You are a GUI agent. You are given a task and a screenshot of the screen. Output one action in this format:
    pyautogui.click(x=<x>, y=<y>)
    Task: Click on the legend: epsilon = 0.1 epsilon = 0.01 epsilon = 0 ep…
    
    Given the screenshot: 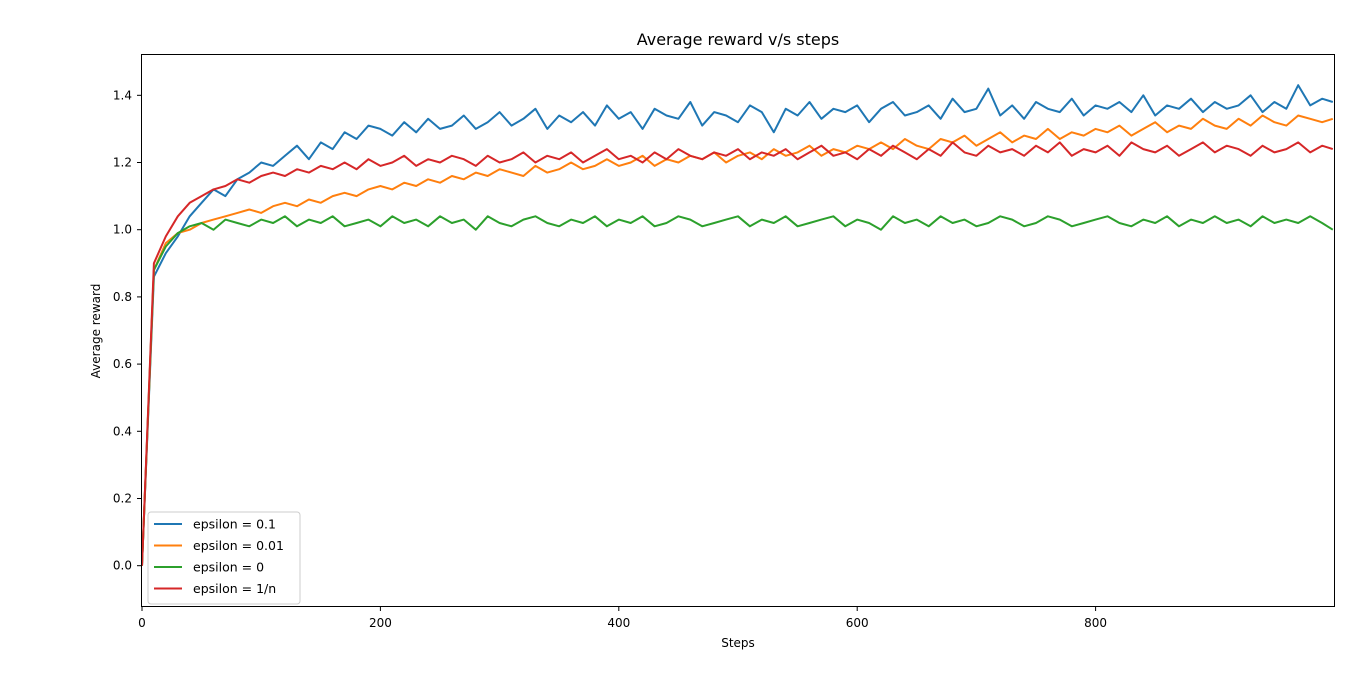 What is the action you would take?
    pyautogui.click(x=224, y=558)
    